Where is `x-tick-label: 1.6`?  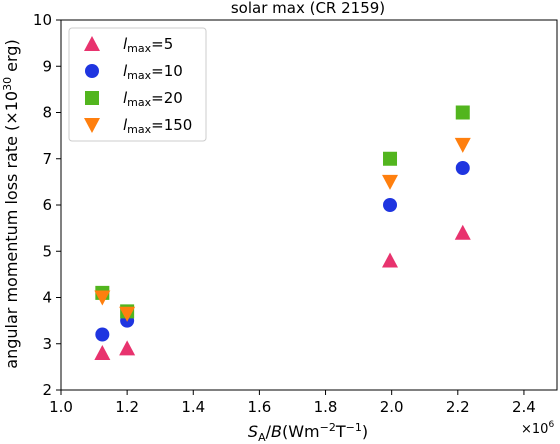
x-tick-label: 1.6 is located at coordinates (259, 407).